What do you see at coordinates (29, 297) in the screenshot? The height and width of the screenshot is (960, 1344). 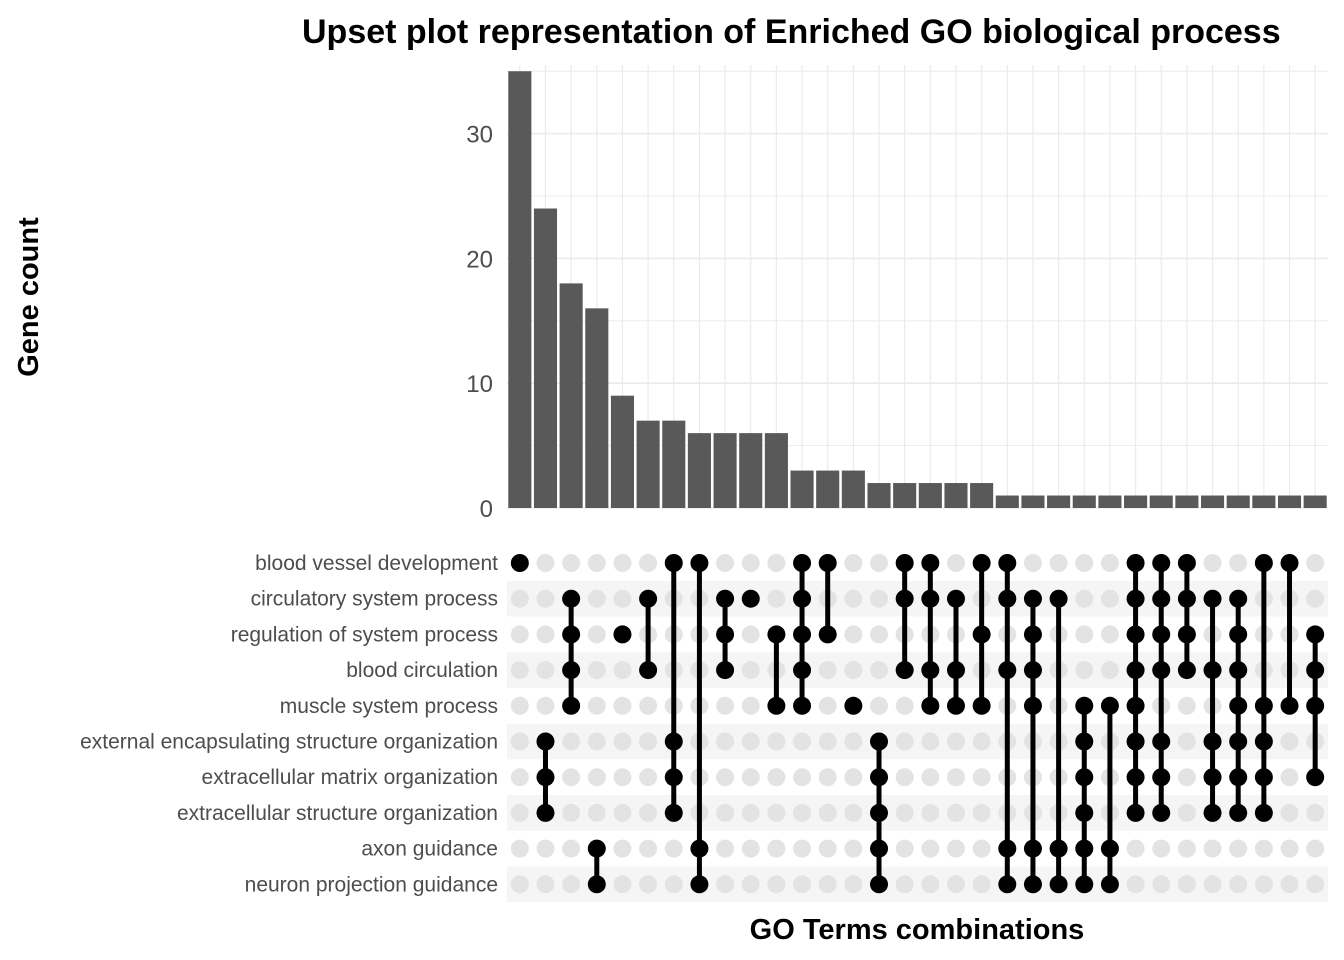 I see `y-axis-title: Gene count` at bounding box center [29, 297].